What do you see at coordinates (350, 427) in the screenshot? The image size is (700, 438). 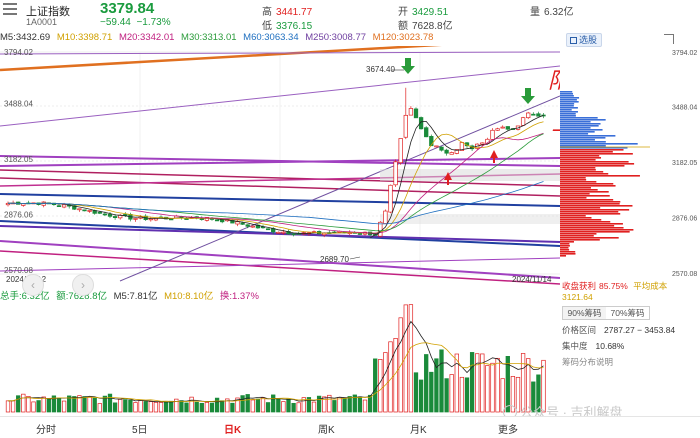 I see `period-tabbar: 分时 5日 日K 周K 月K 更多` at bounding box center [350, 427].